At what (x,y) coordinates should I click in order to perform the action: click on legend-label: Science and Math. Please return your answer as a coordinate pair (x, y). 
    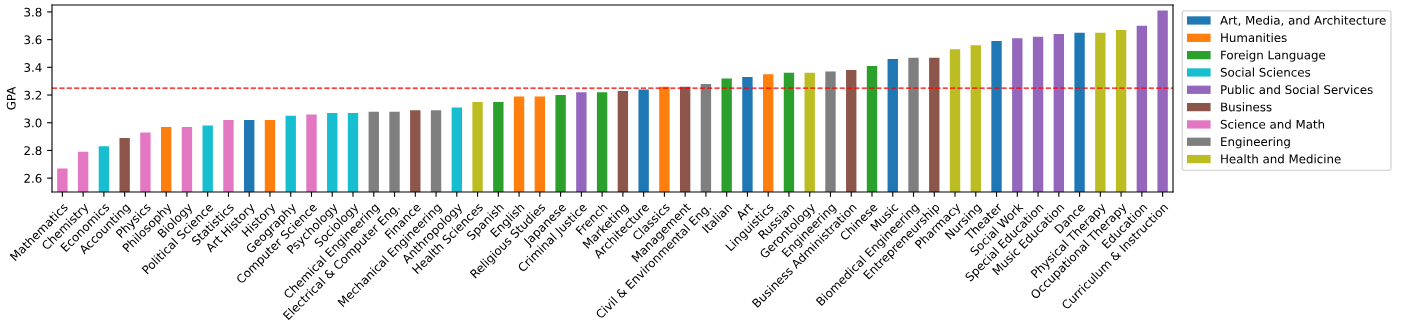
    Looking at the image, I should click on (1272, 124).